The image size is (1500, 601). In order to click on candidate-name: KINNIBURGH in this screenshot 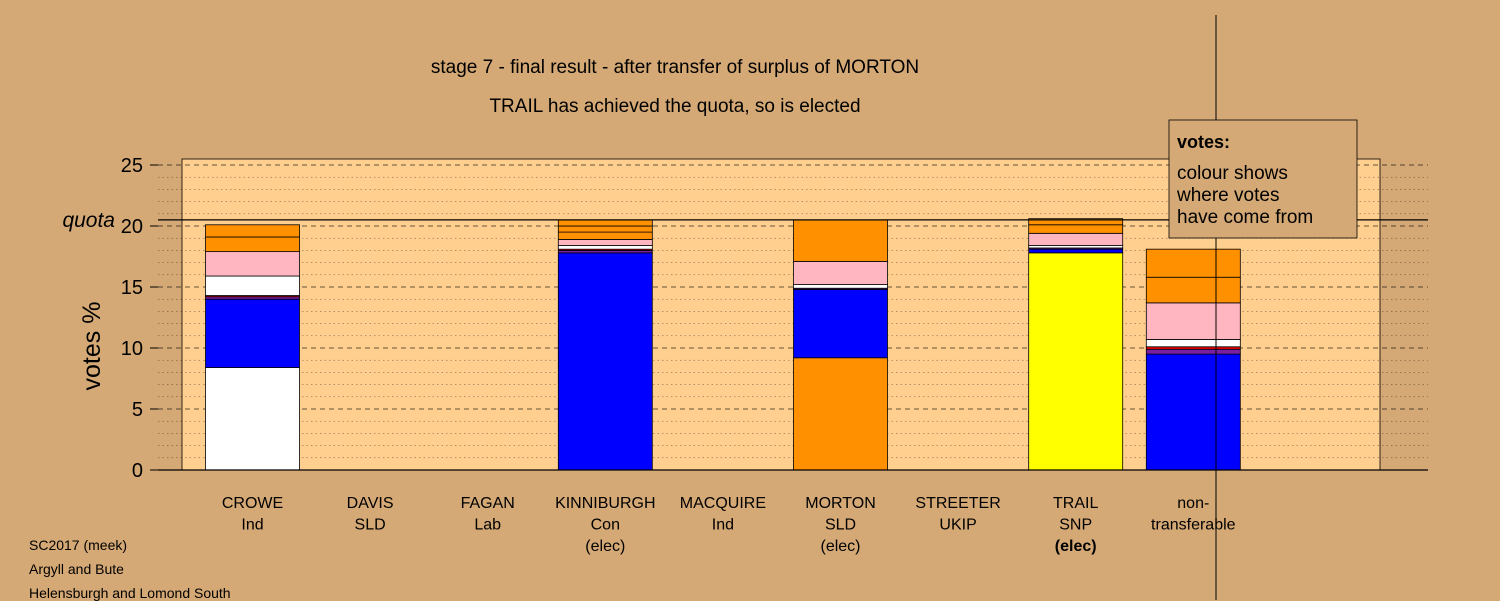, I will do `click(605, 503)`.